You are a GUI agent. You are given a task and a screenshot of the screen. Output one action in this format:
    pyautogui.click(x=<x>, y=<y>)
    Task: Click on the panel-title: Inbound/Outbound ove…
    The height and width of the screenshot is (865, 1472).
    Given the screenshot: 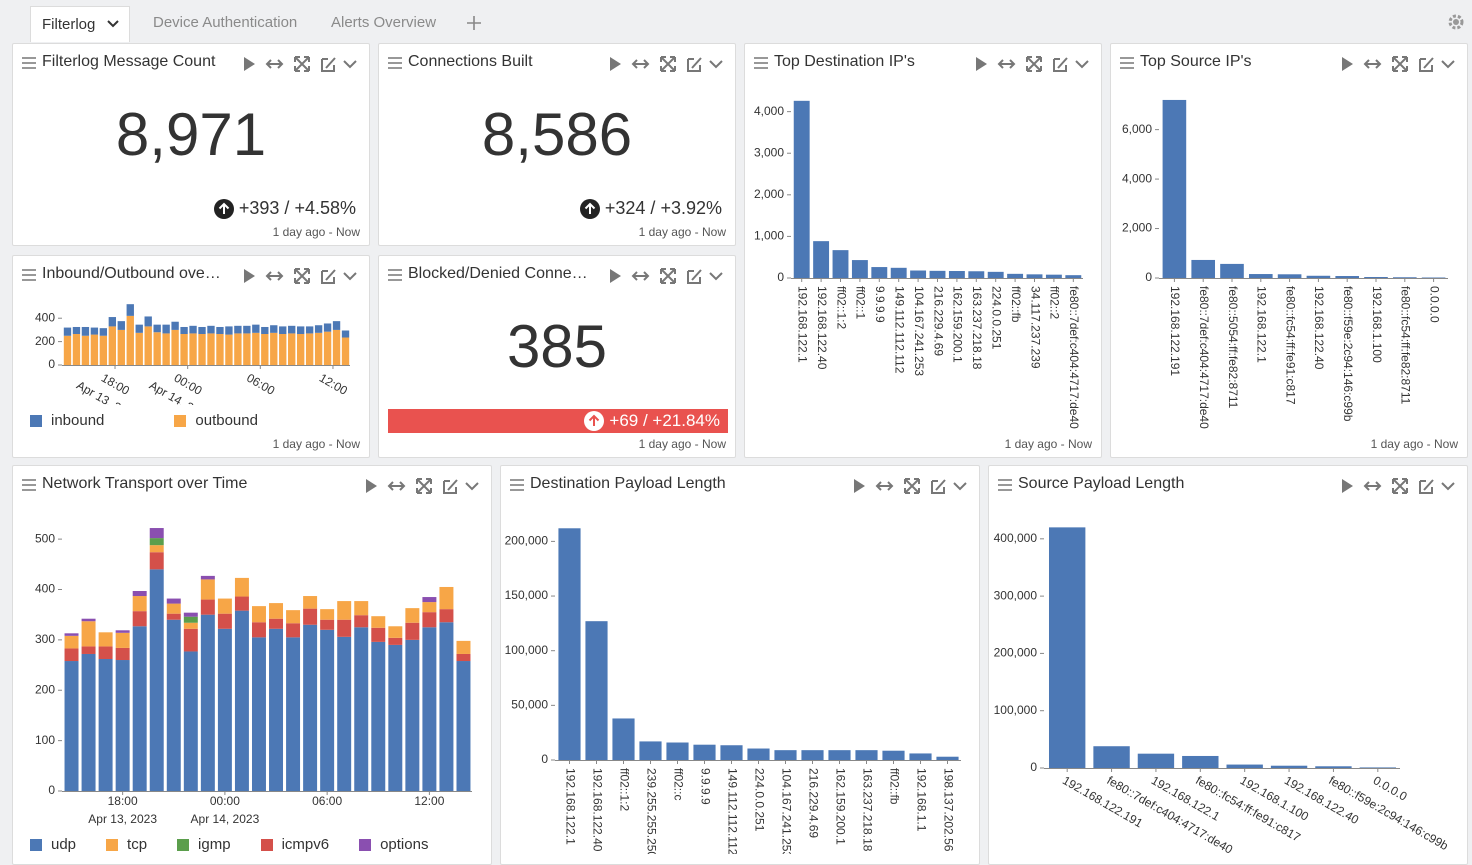 What is the action you would take?
    pyautogui.click(x=131, y=274)
    